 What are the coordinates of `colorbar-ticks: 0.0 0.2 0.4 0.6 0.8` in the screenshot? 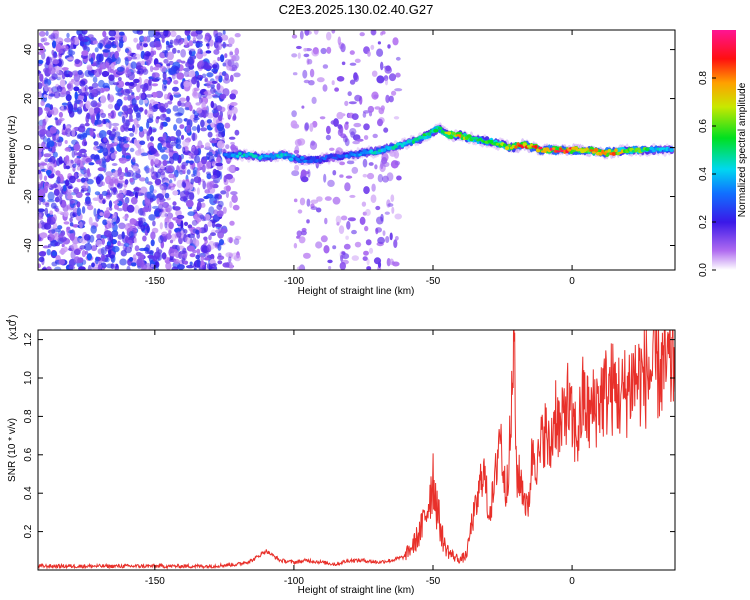 It's located at (707, 174).